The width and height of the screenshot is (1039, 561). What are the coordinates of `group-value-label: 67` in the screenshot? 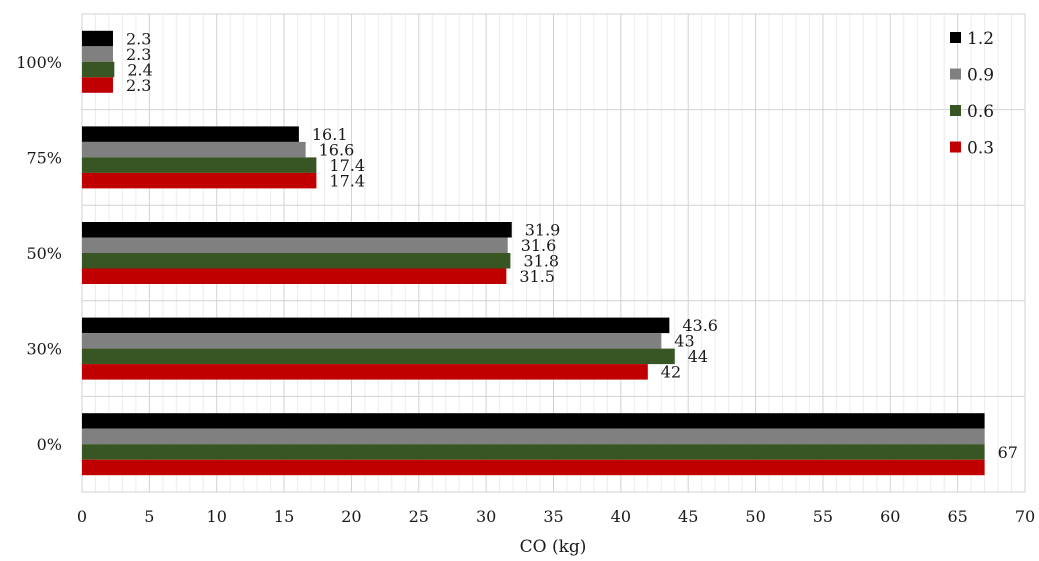 It's located at (1008, 452).